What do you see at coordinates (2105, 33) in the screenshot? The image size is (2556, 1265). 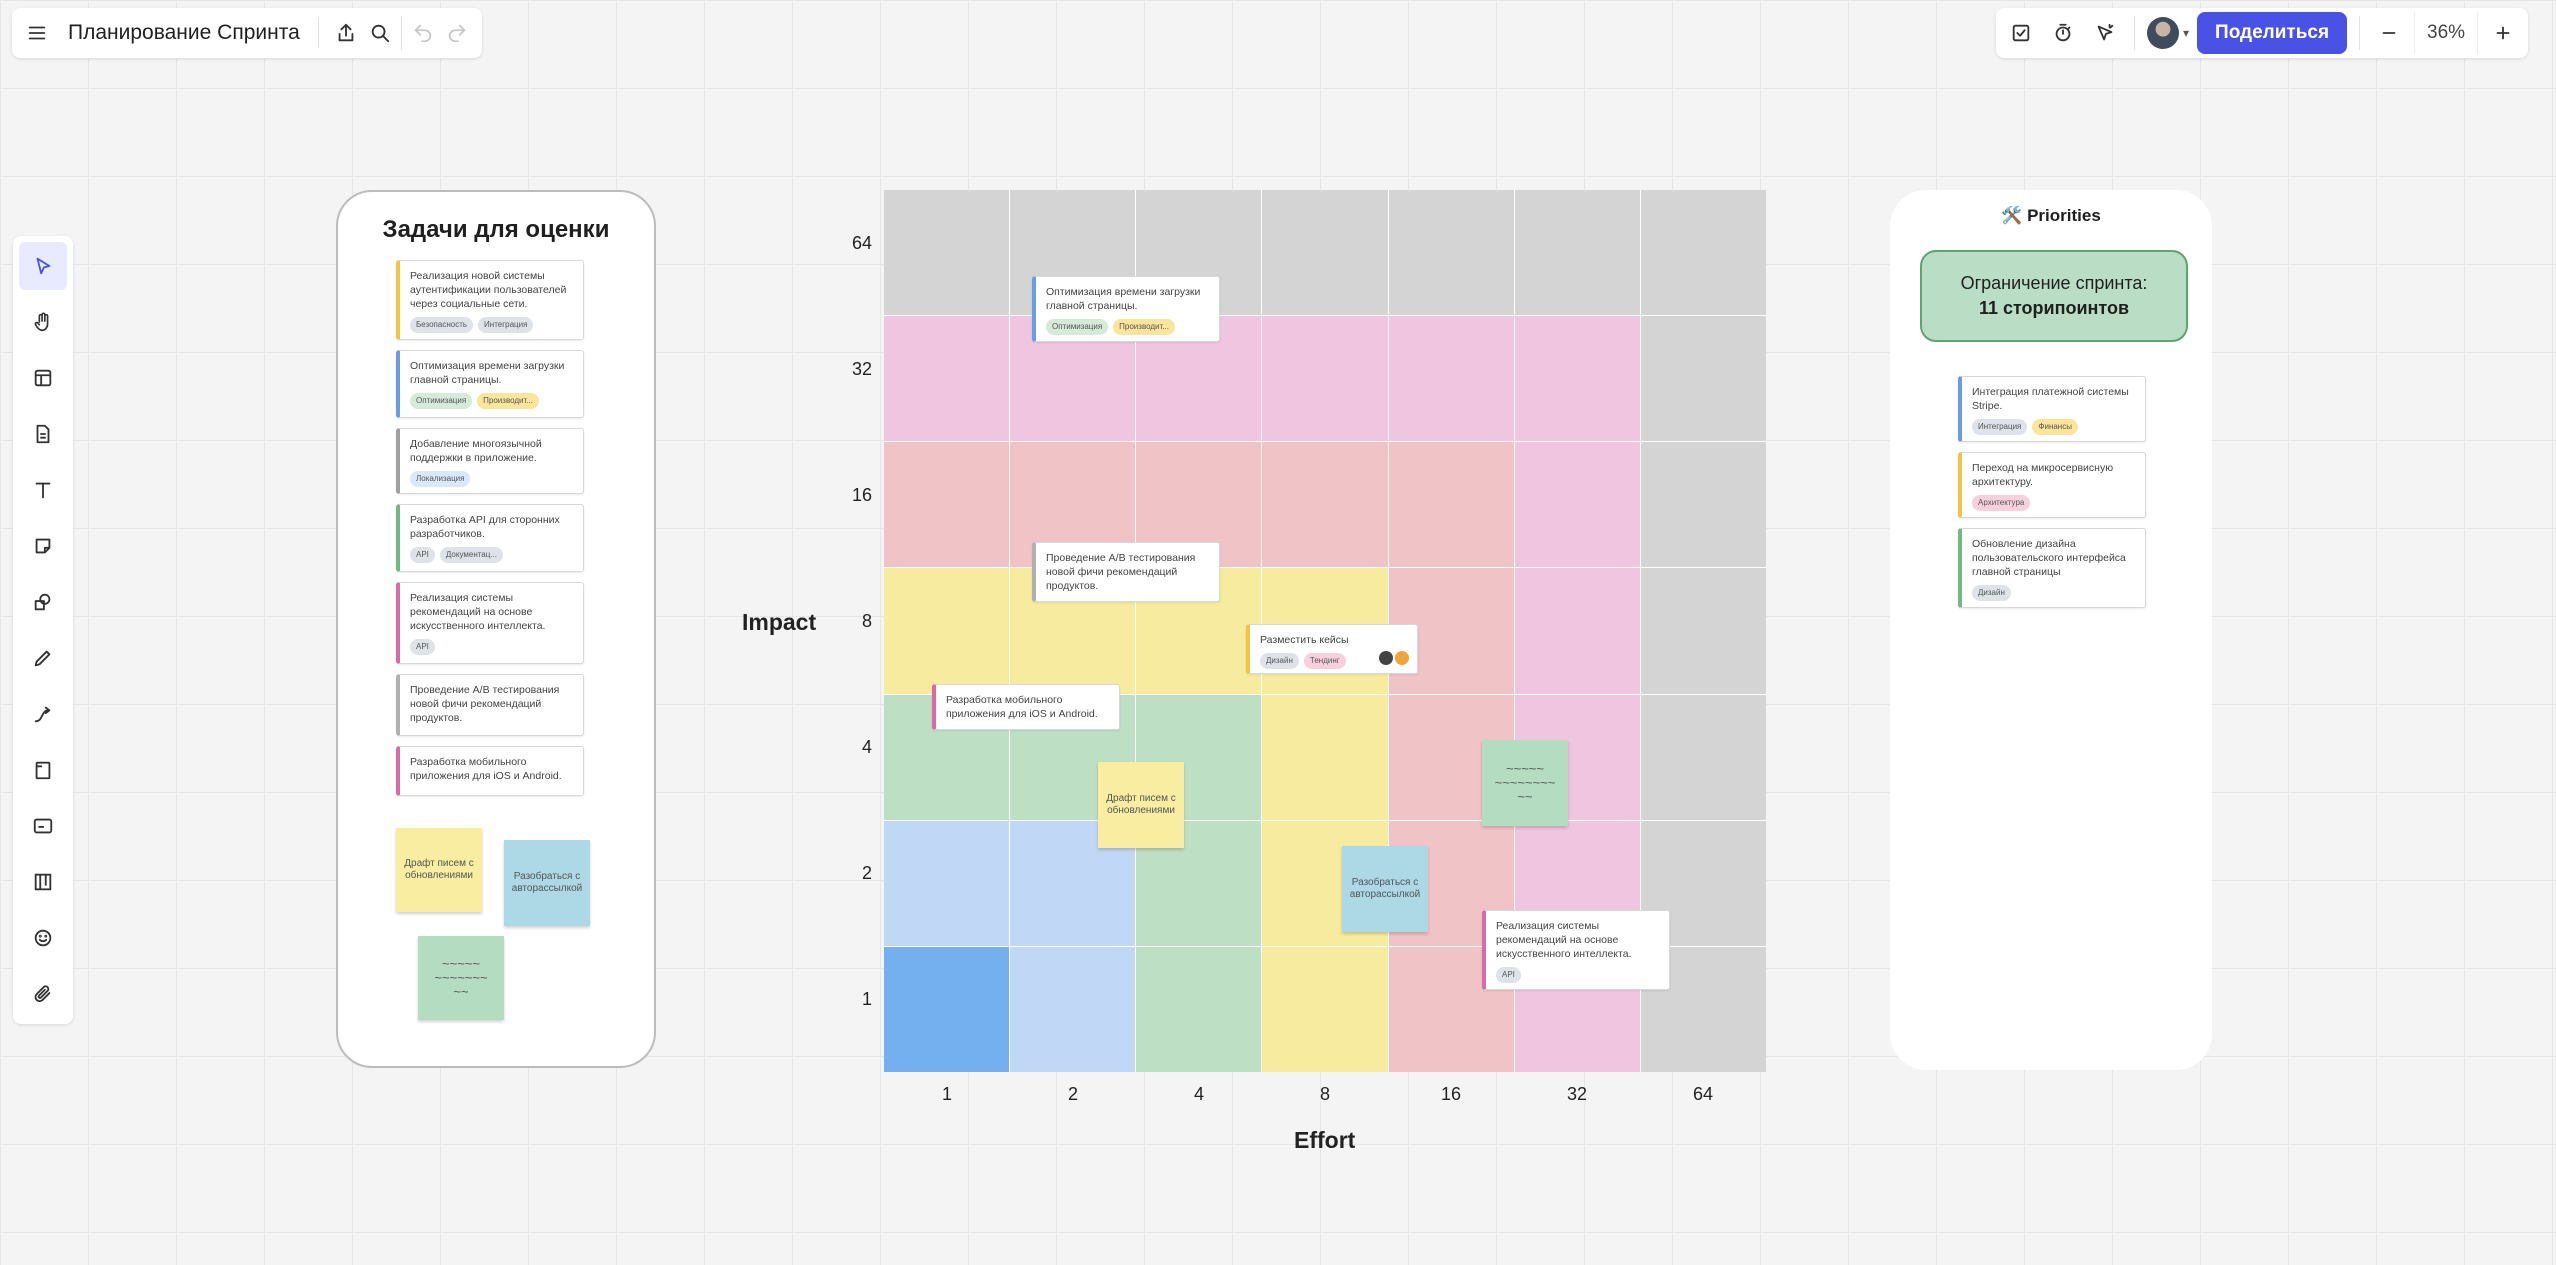 I see `cursor-sparkle-icon` at bounding box center [2105, 33].